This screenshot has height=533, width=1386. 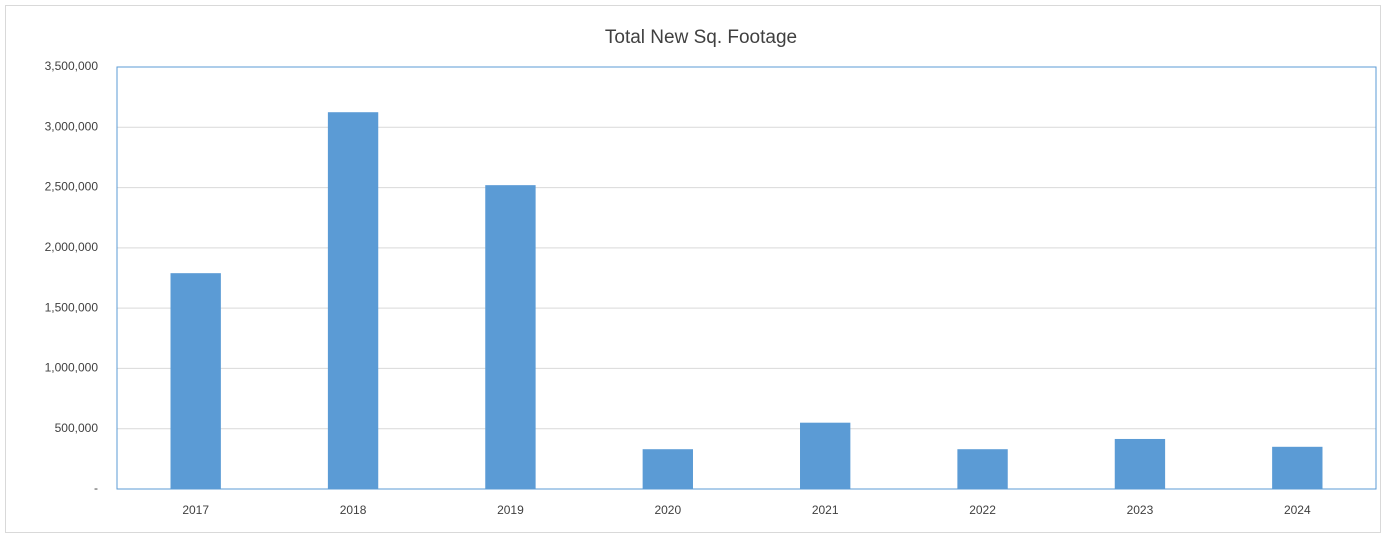 I want to click on y-tick-label: 500,000, so click(x=77, y=428).